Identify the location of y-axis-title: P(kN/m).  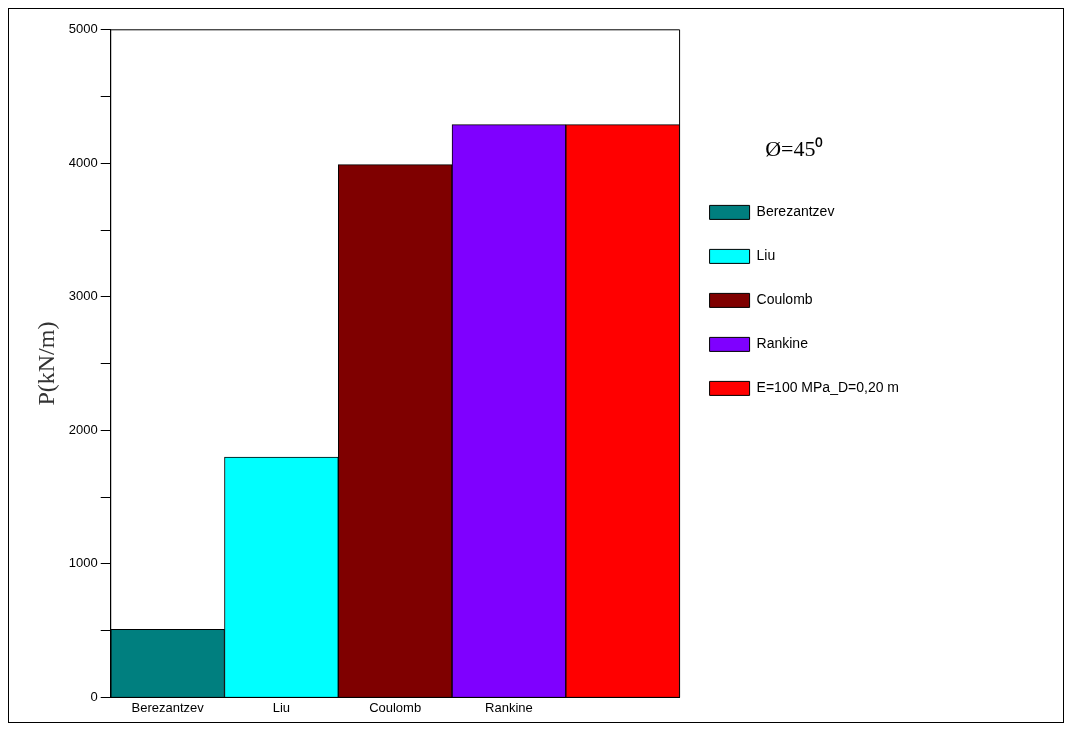
(45, 363).